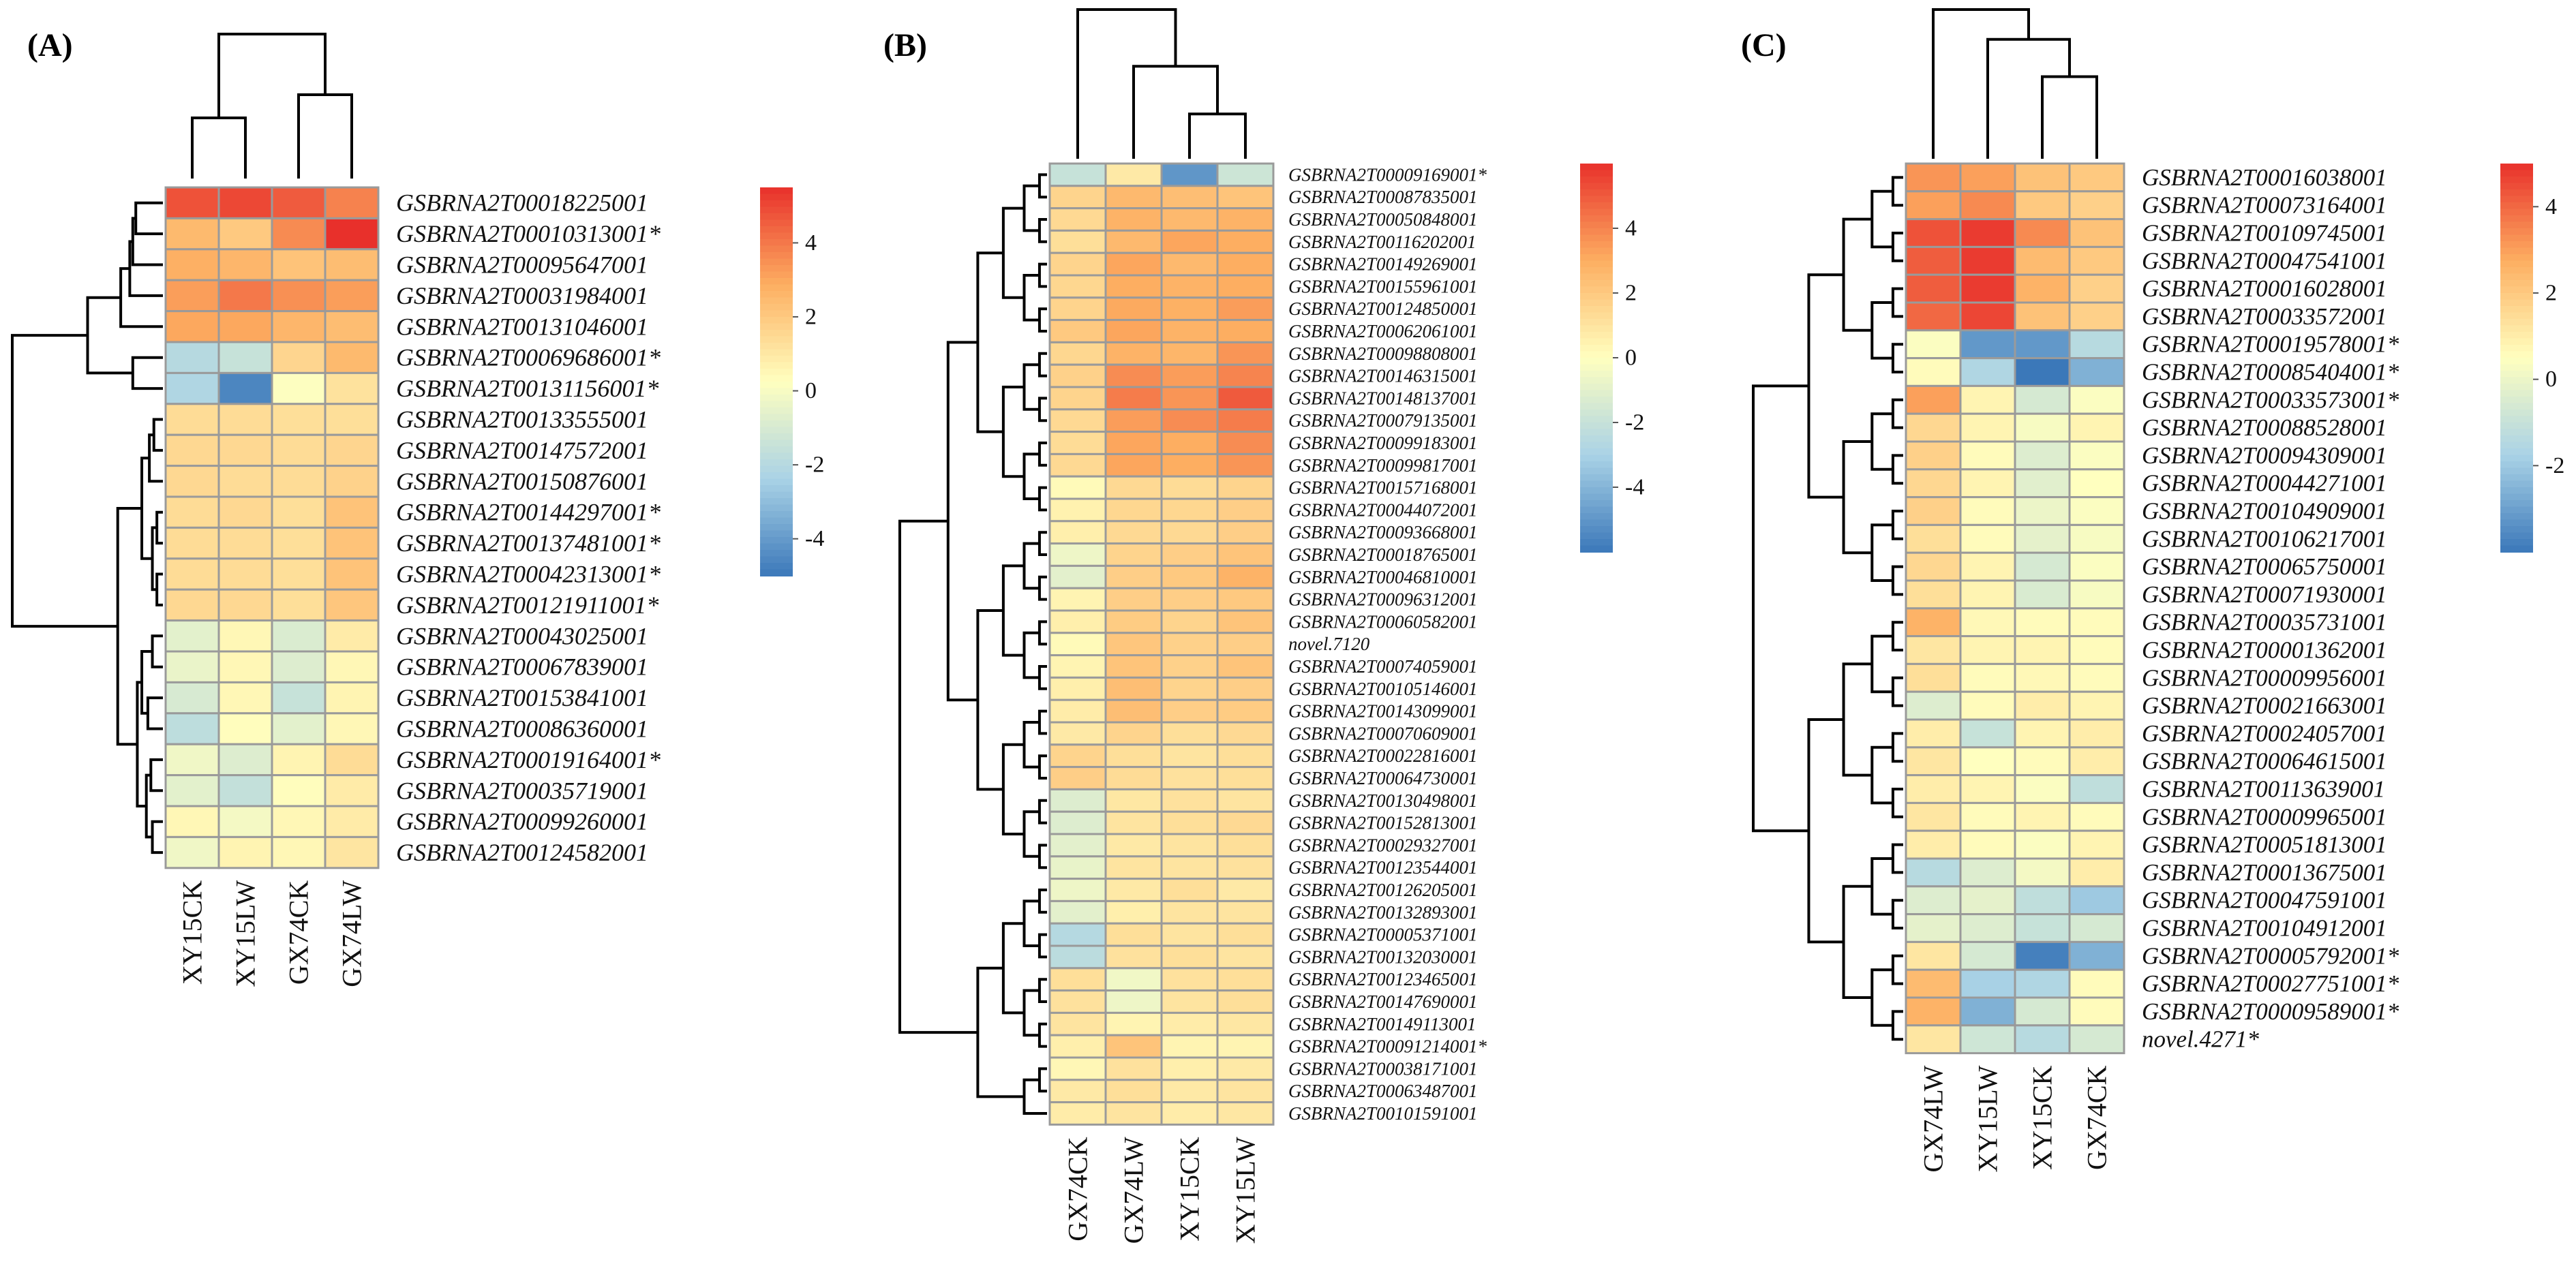  I want to click on legend-tick-label: 4, so click(811, 243).